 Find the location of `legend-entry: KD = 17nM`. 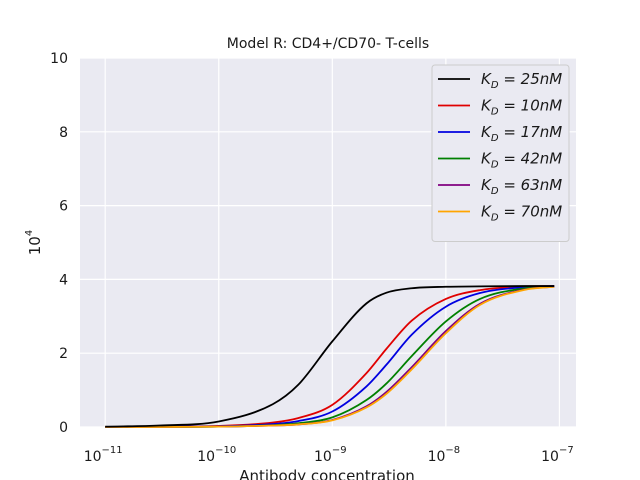

legend-entry: KD = 17nM is located at coordinates (521, 133).